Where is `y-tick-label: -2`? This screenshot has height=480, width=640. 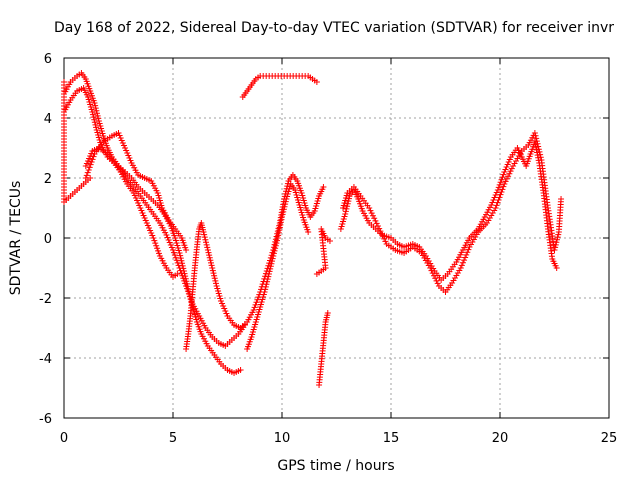 y-tick-label: -2 is located at coordinates (45, 299).